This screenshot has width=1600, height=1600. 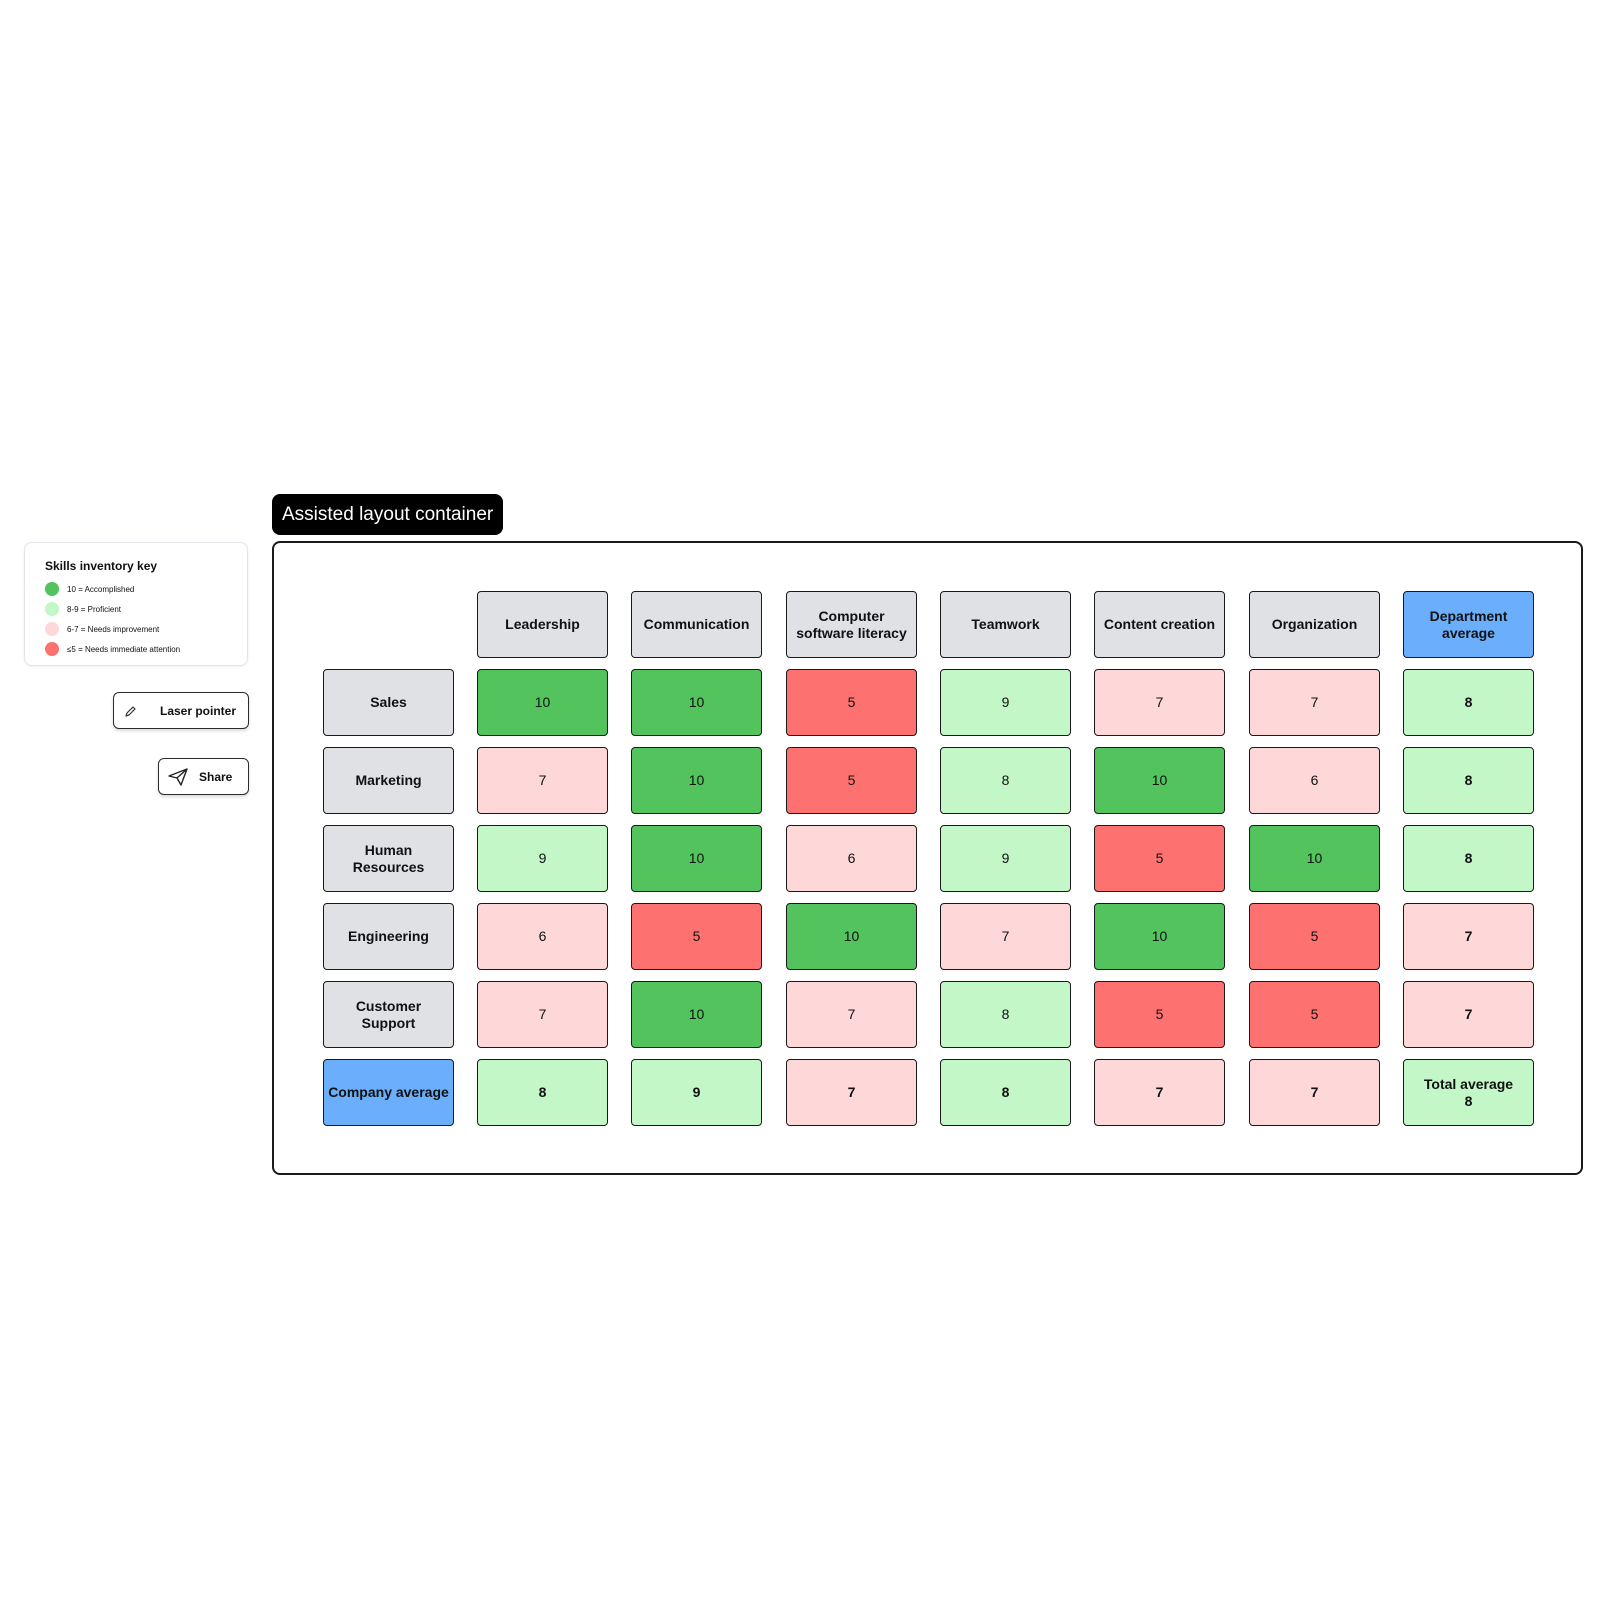 I want to click on total-average-label: Total average, so click(x=1468, y=1083).